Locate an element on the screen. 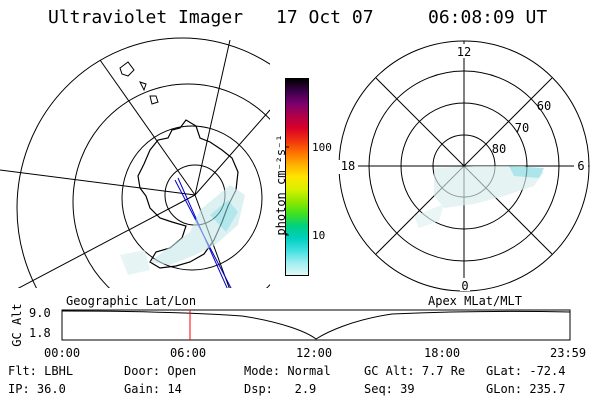  date-label: 17 Oct 07 is located at coordinates (325, 17).